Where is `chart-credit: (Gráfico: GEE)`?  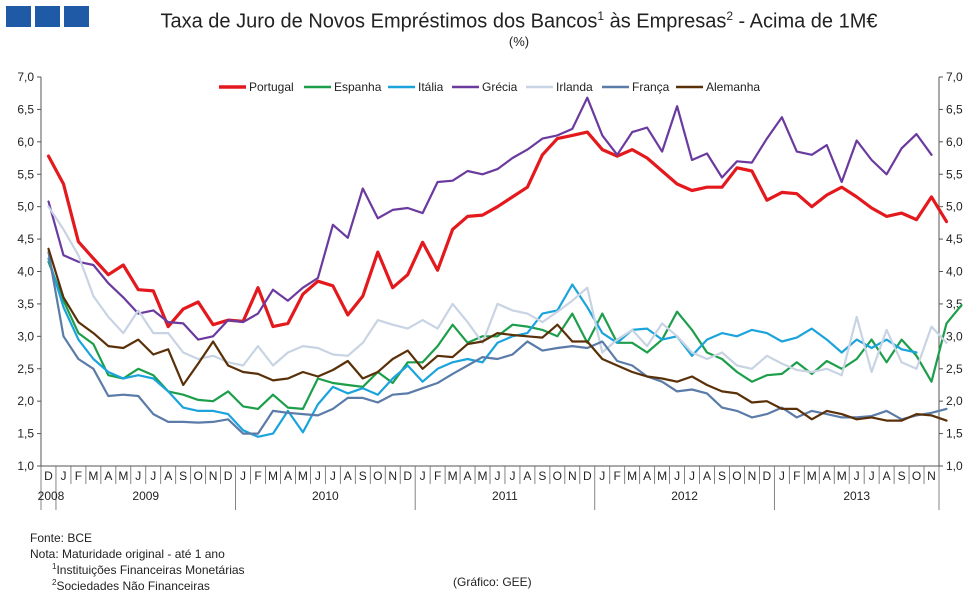 chart-credit: (Gráfico: GEE) is located at coordinates (492, 582).